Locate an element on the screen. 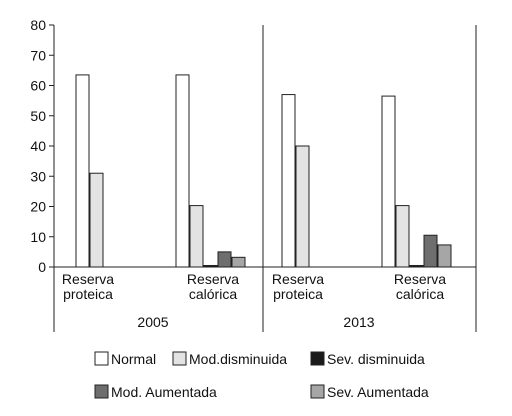  y-tick-label: 10 is located at coordinates (38, 237).